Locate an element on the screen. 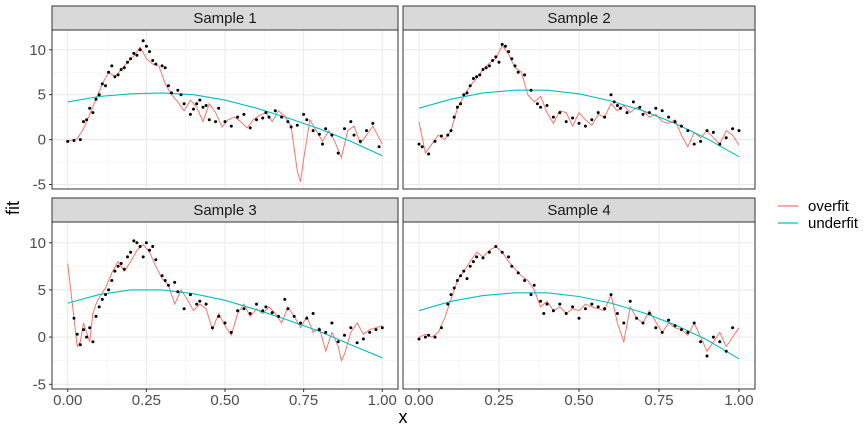 This screenshot has height=432, width=864. y-tick-label: 10 is located at coordinates (37, 243).